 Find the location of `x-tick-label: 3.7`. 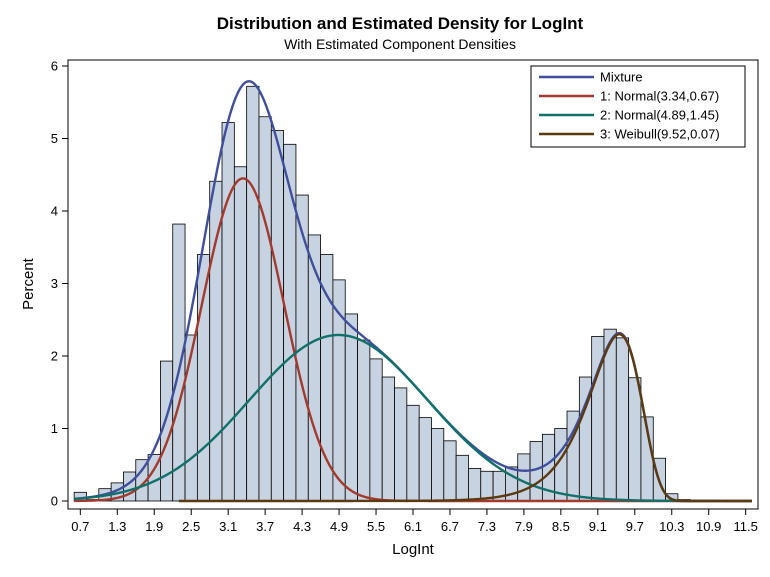

x-tick-label: 3.7 is located at coordinates (265, 526).